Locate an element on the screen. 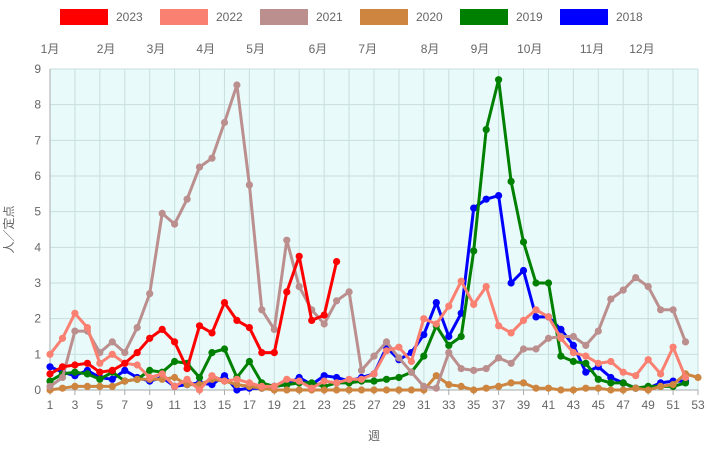  legend-label: 2019 is located at coordinates (529, 17).